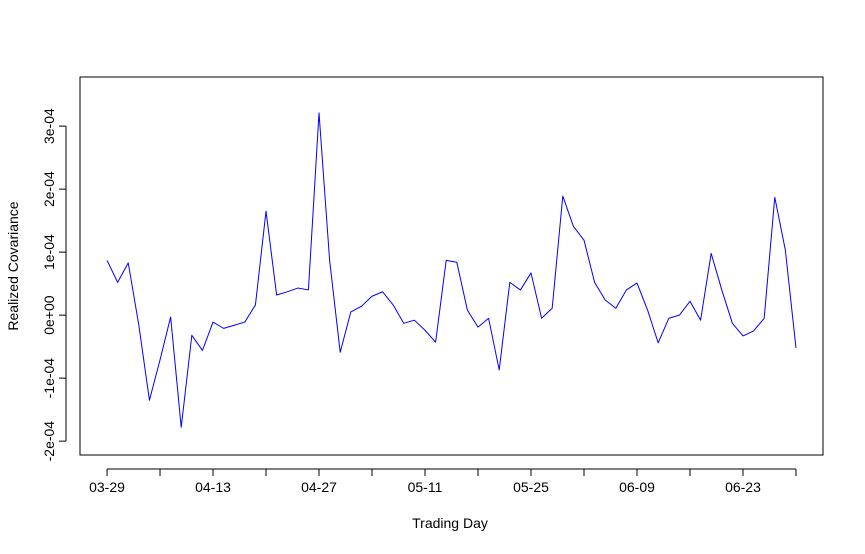 The image size is (865, 554). Describe the element at coordinates (49, 378) in the screenshot. I see `y-tick-label: -1e-04` at that location.